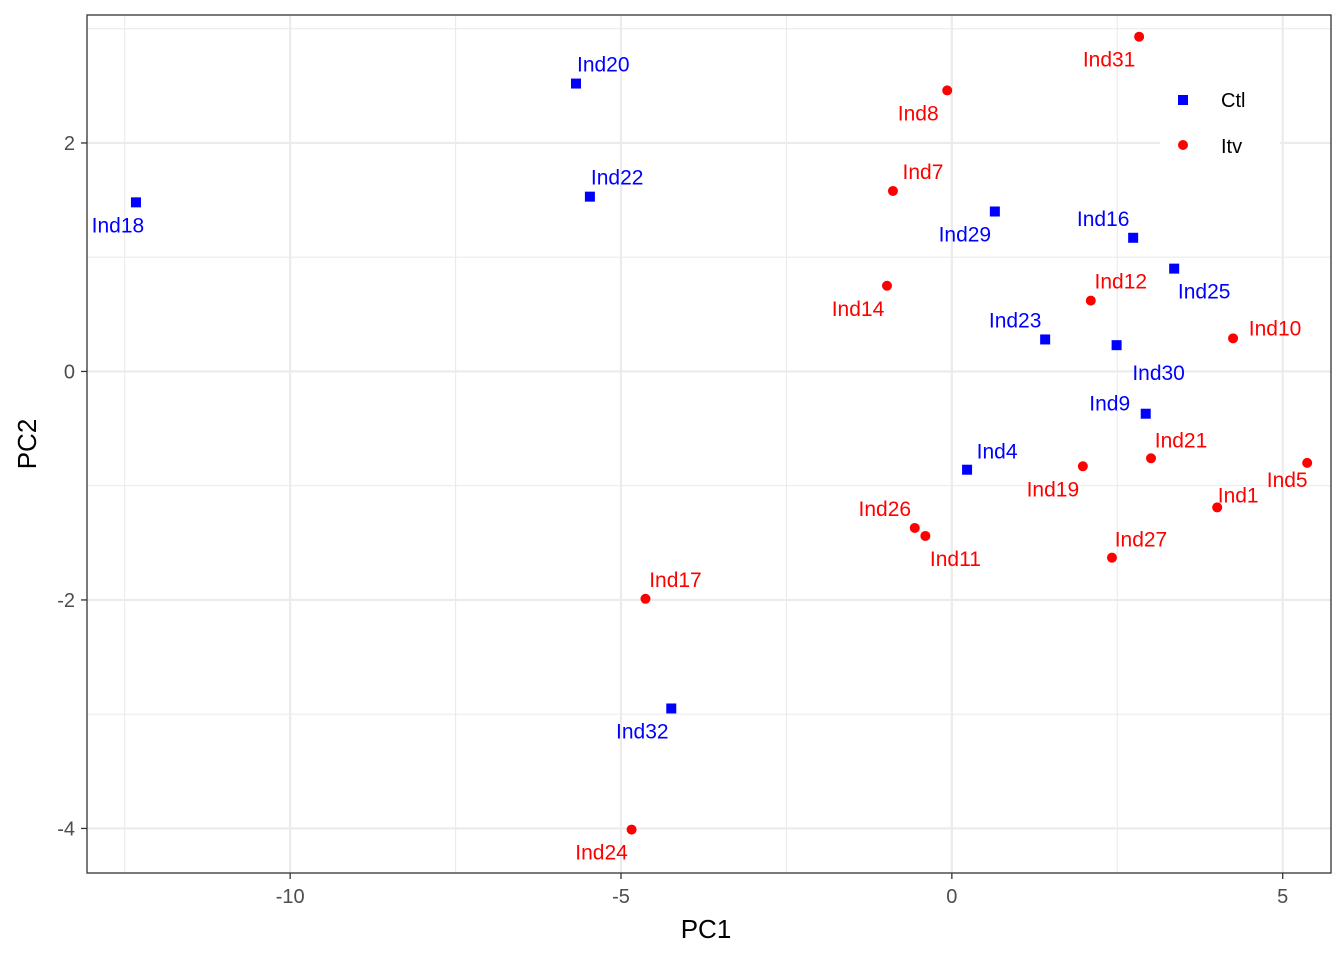  Describe the element at coordinates (1090, 300) in the screenshot. I see `point-ind12` at that location.